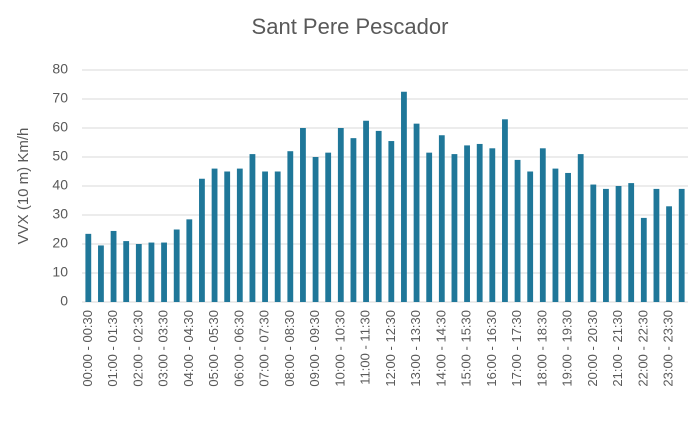  What do you see at coordinates (60, 156) in the screenshot?
I see `y-tick-label: 50` at bounding box center [60, 156].